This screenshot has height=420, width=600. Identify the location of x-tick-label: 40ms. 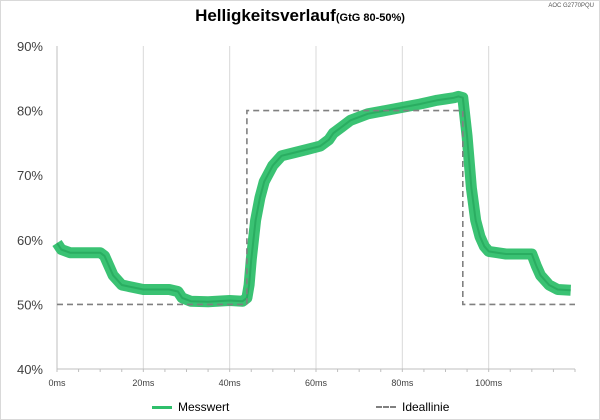
(230, 383).